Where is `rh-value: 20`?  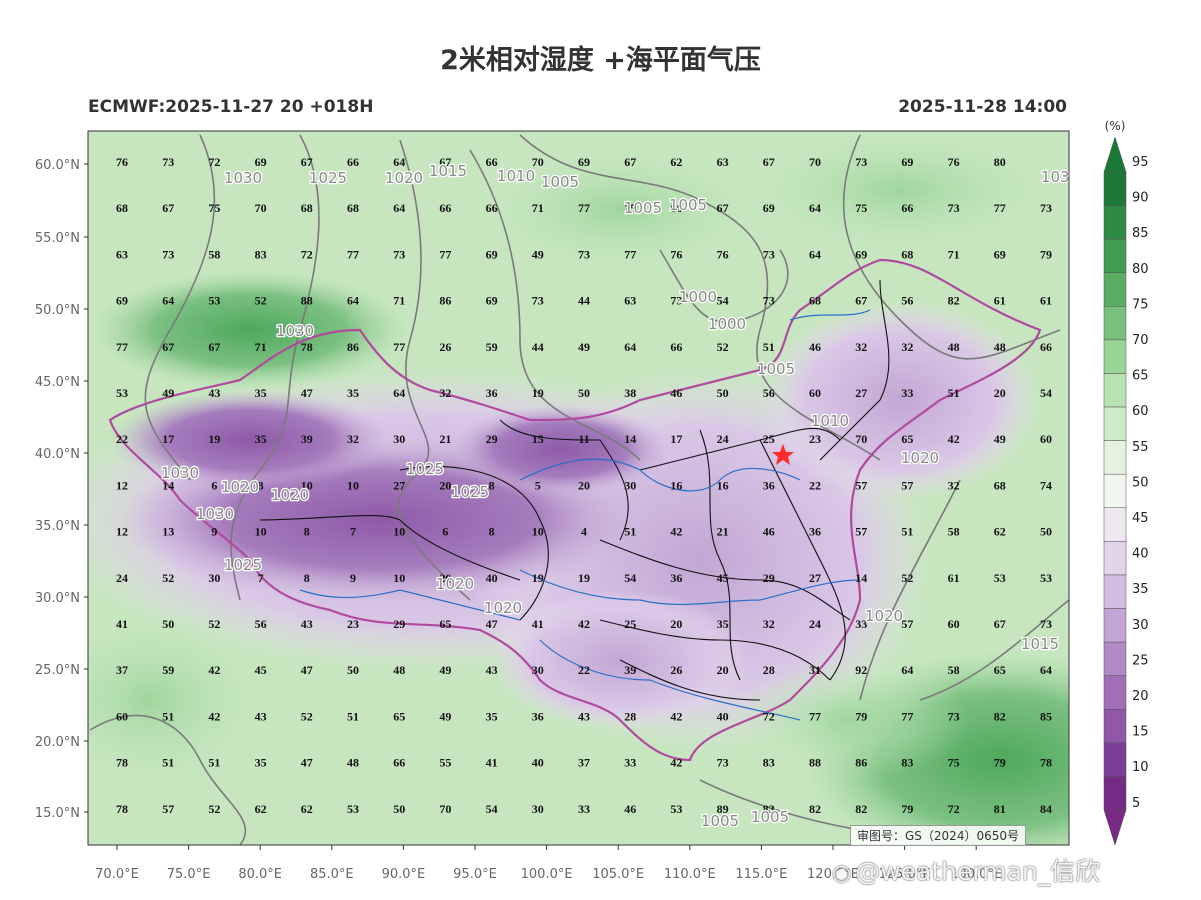 rh-value: 20 is located at coordinates (1000, 393).